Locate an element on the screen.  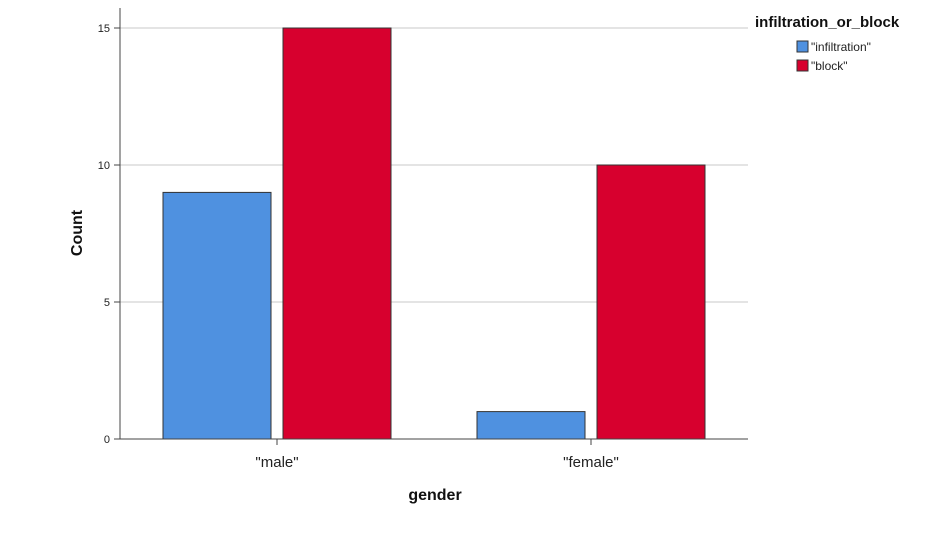
legend-label-1: "block" is located at coordinates (829, 66).